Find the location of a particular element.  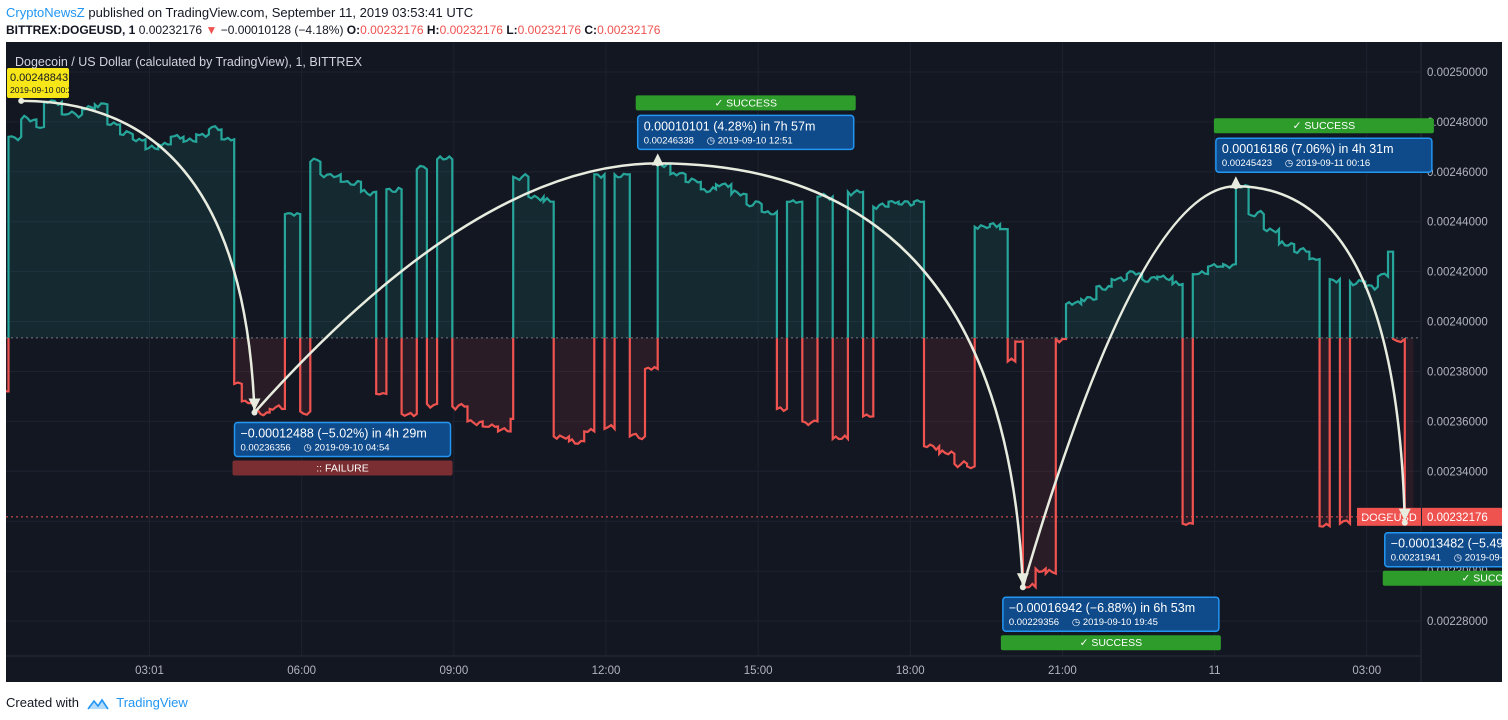

tradingview-link: TradingView is located at coordinates (152, 702).